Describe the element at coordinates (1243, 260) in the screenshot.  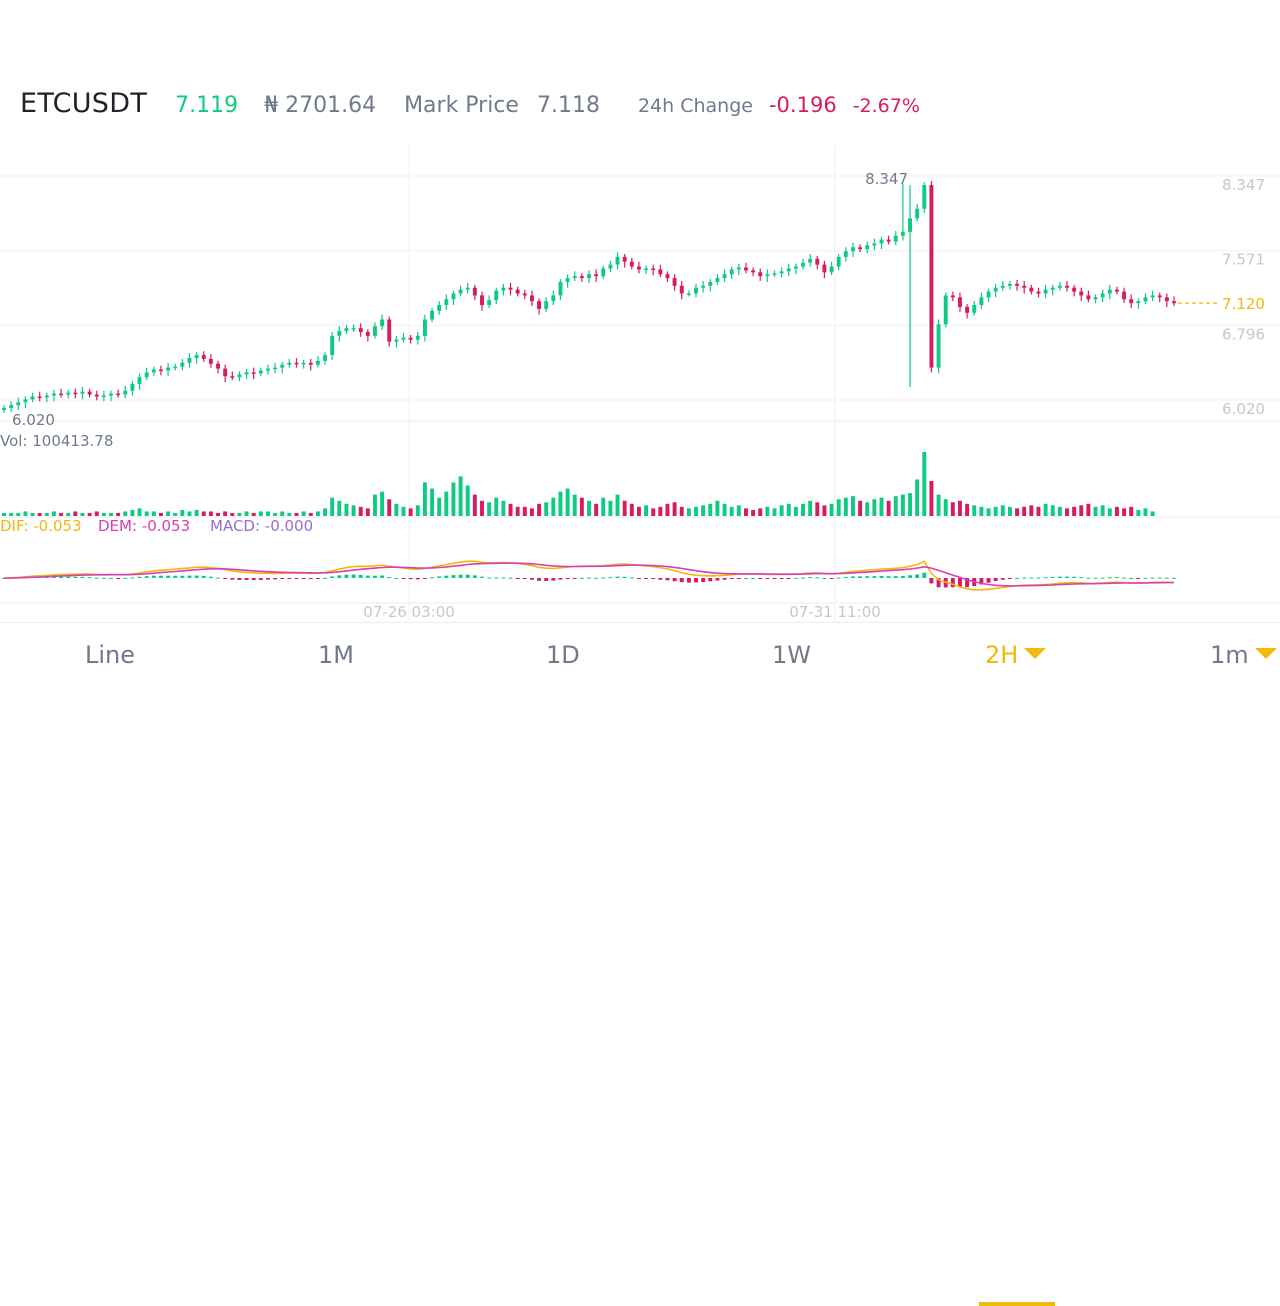
I see `y-tick-label: 7.571` at that location.